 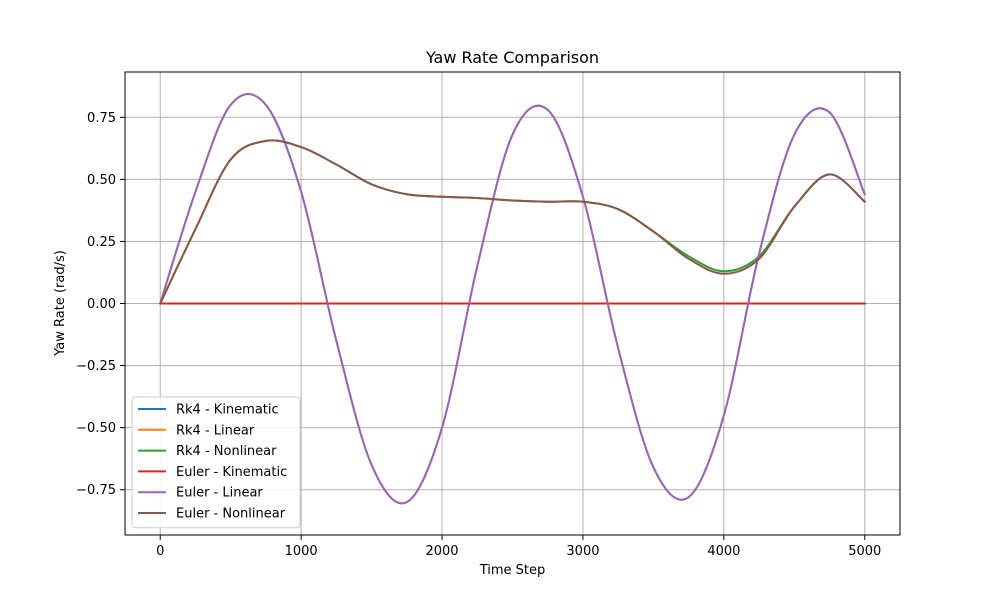 What do you see at coordinates (864, 551) in the screenshot?
I see `x-tick-label-5: 5000` at bounding box center [864, 551].